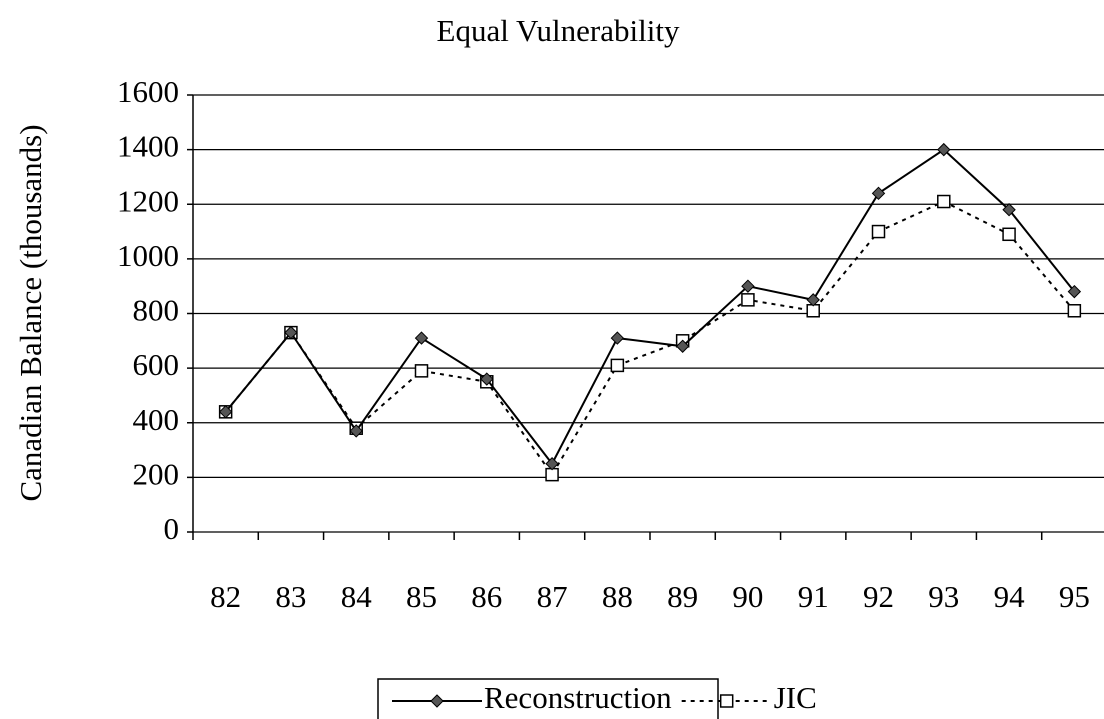 The width and height of the screenshot is (1104, 719). Describe the element at coordinates (148, 91) in the screenshot. I see `y-tick-label: 1600` at that location.